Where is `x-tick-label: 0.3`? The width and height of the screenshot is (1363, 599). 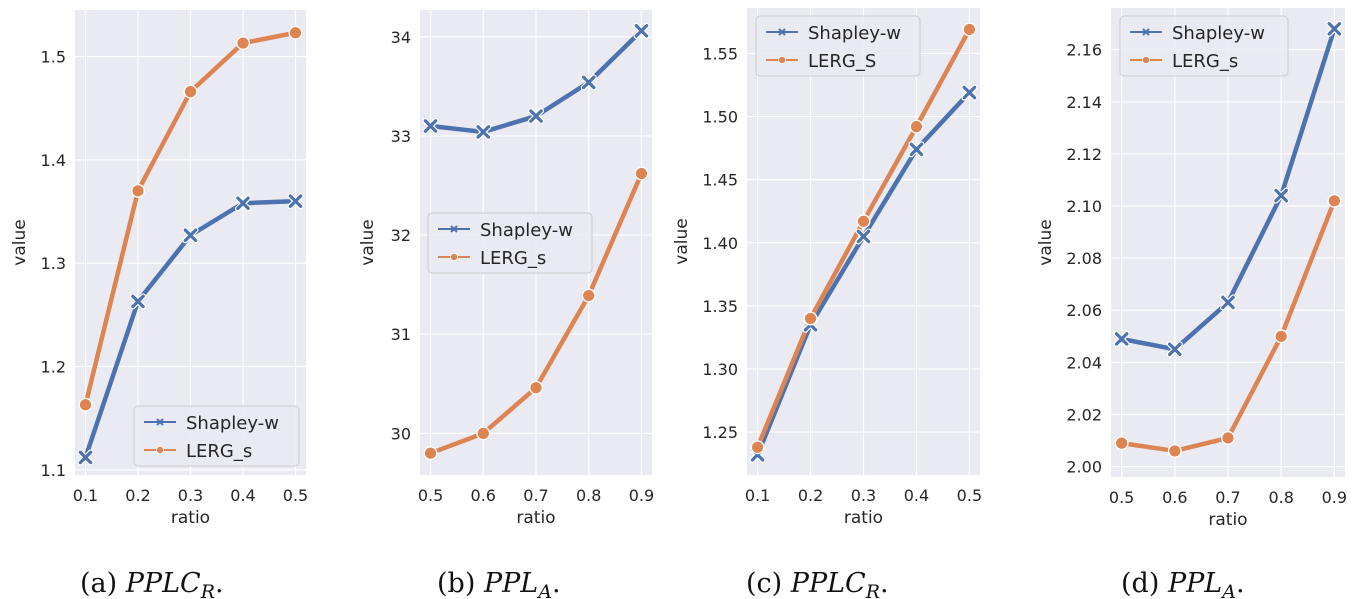
x-tick-label: 0.3 is located at coordinates (190, 495).